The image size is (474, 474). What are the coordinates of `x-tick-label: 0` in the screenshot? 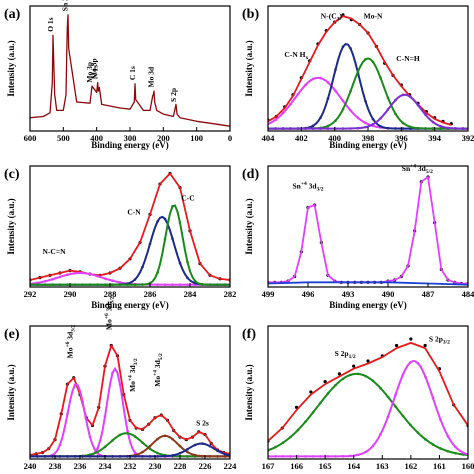 It's located at (230, 138).